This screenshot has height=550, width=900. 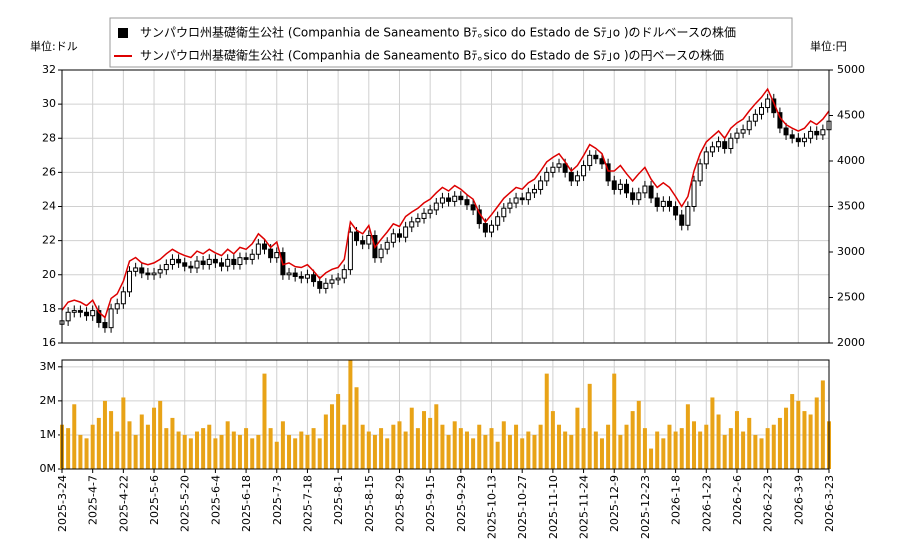 What do you see at coordinates (851, 297) in the screenshot?
I see `y2-tick-label: 2500` at bounding box center [851, 297].